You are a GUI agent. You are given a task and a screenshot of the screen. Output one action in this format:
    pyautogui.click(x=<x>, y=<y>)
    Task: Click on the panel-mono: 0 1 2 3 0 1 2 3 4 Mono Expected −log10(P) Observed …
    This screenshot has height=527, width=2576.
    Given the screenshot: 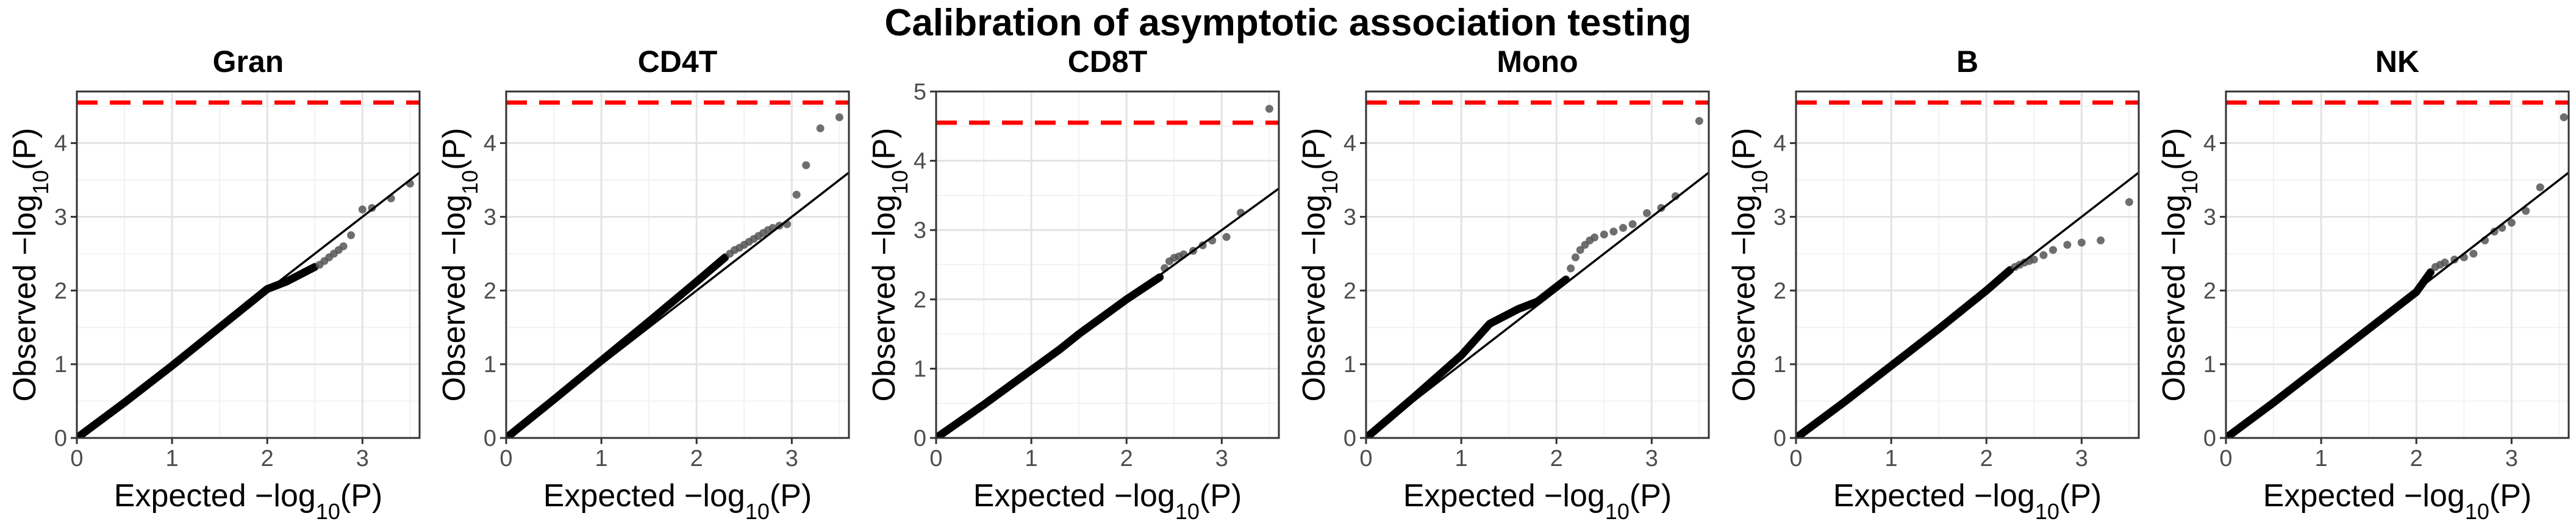 What is the action you would take?
    pyautogui.click(x=1503, y=284)
    